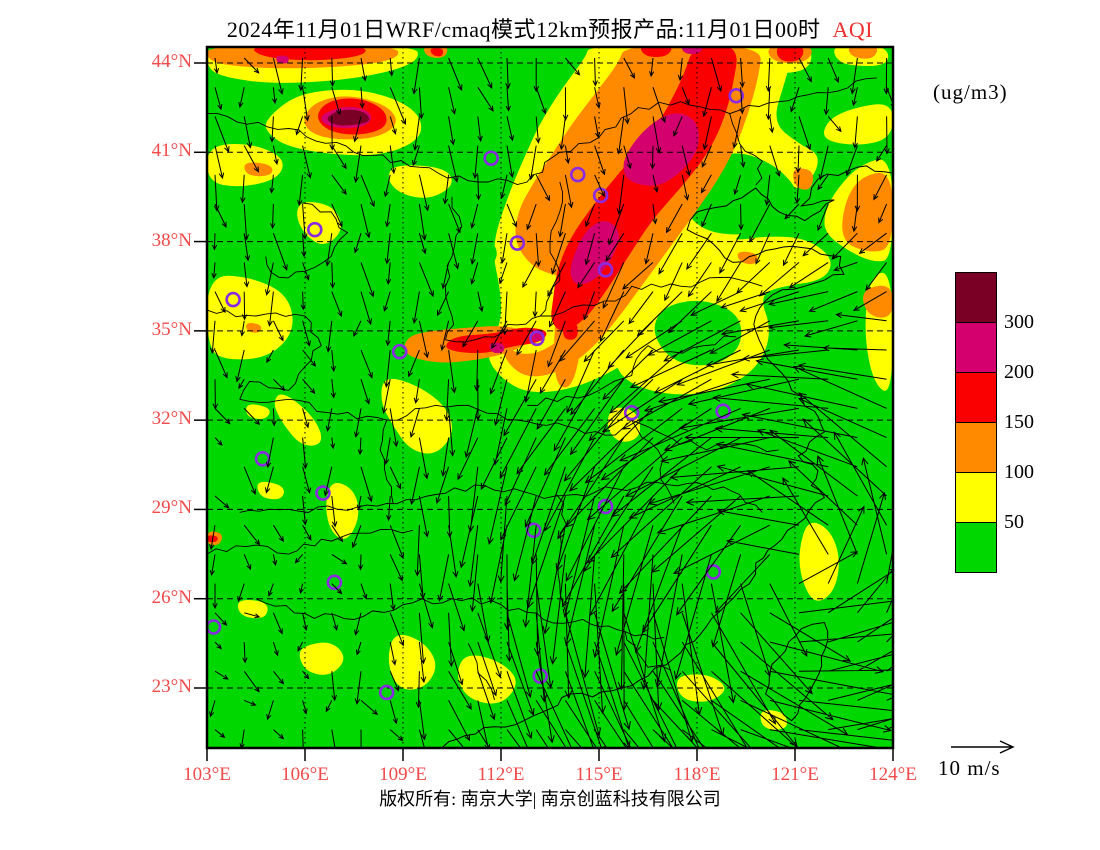 Image resolution: width=1100 pixels, height=850 pixels. What do you see at coordinates (697, 774) in the screenshot?
I see `longitude-tick-label: 118°E` at bounding box center [697, 774].